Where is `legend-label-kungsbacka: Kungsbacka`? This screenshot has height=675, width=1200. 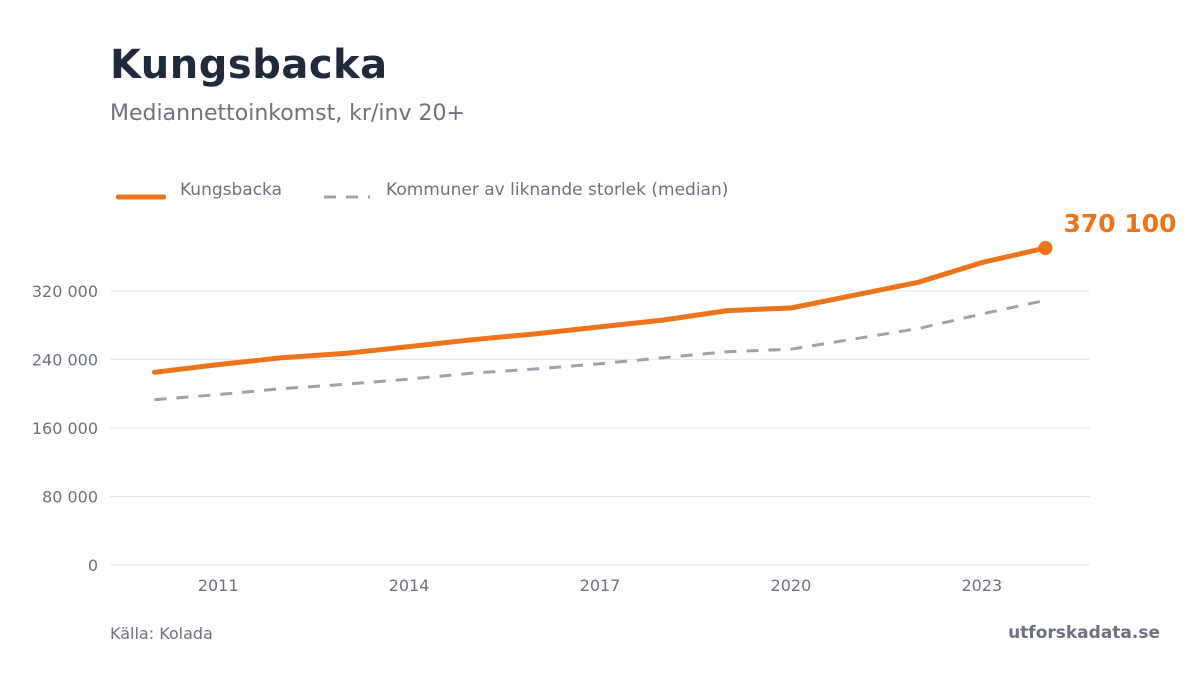 legend-label-kungsbacka: Kungsbacka is located at coordinates (231, 190).